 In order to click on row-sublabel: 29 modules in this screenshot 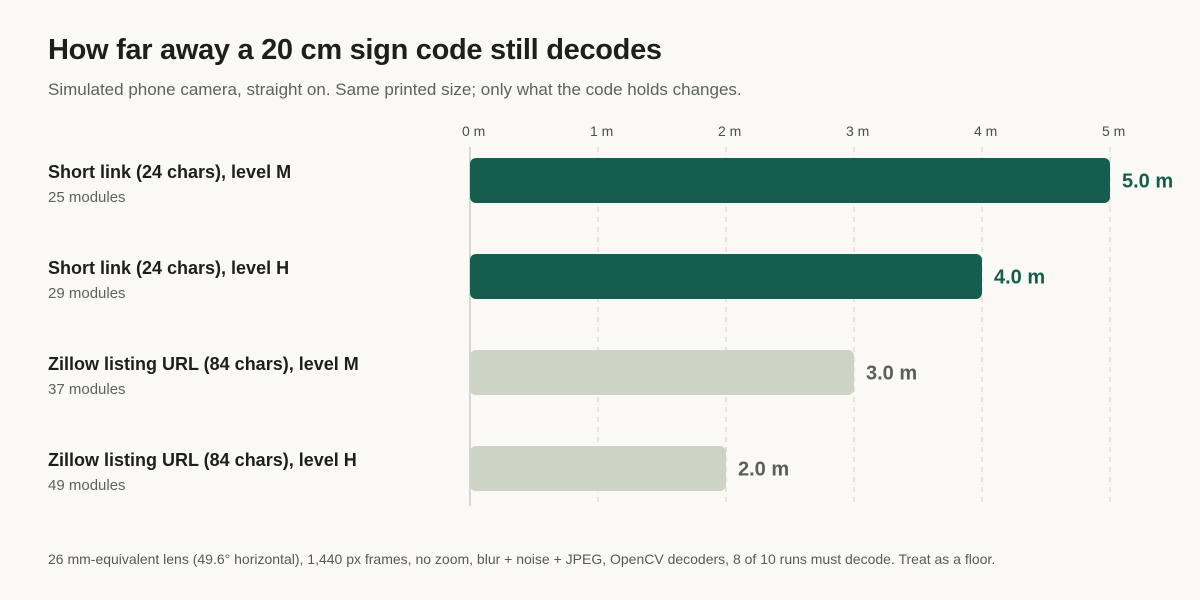, I will do `click(87, 293)`.